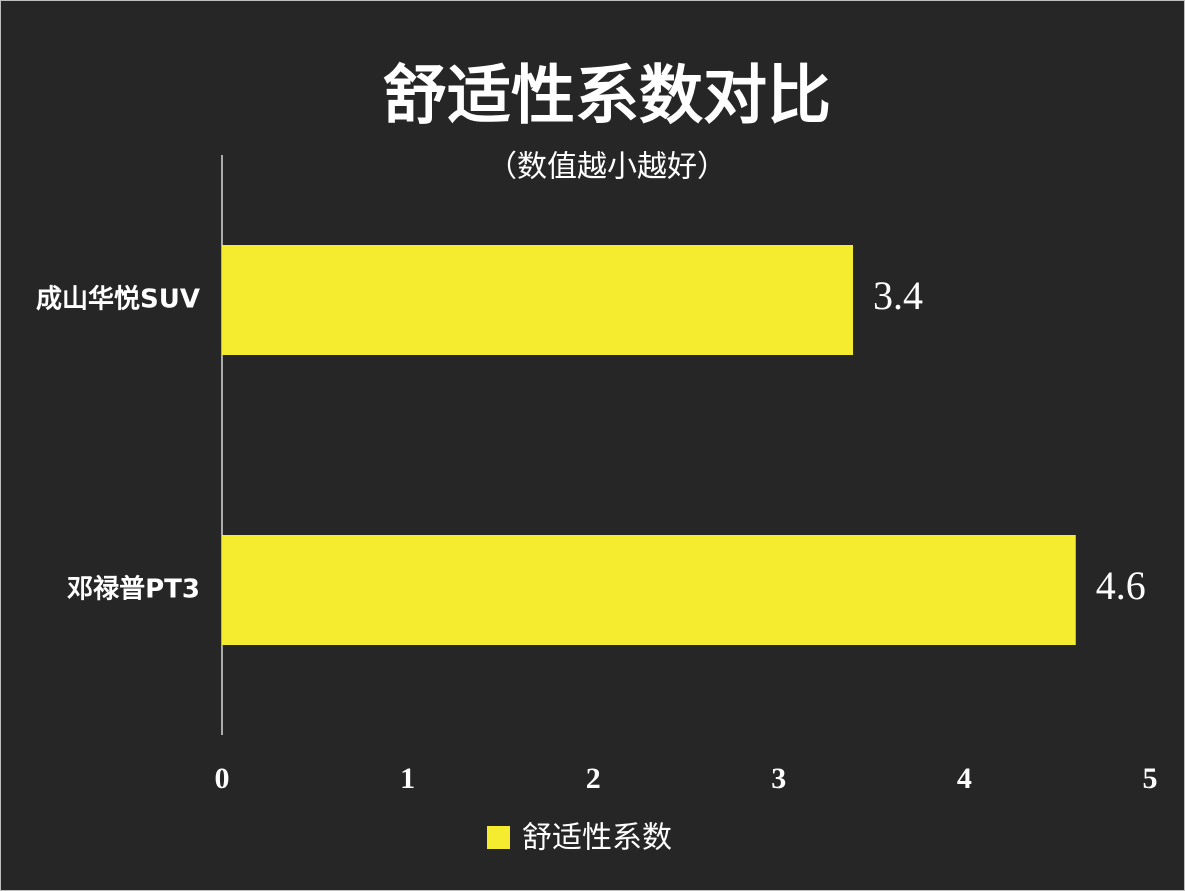 This screenshot has width=1185, height=891. What do you see at coordinates (222, 778) in the screenshot?
I see `x-tick-label: 0` at bounding box center [222, 778].